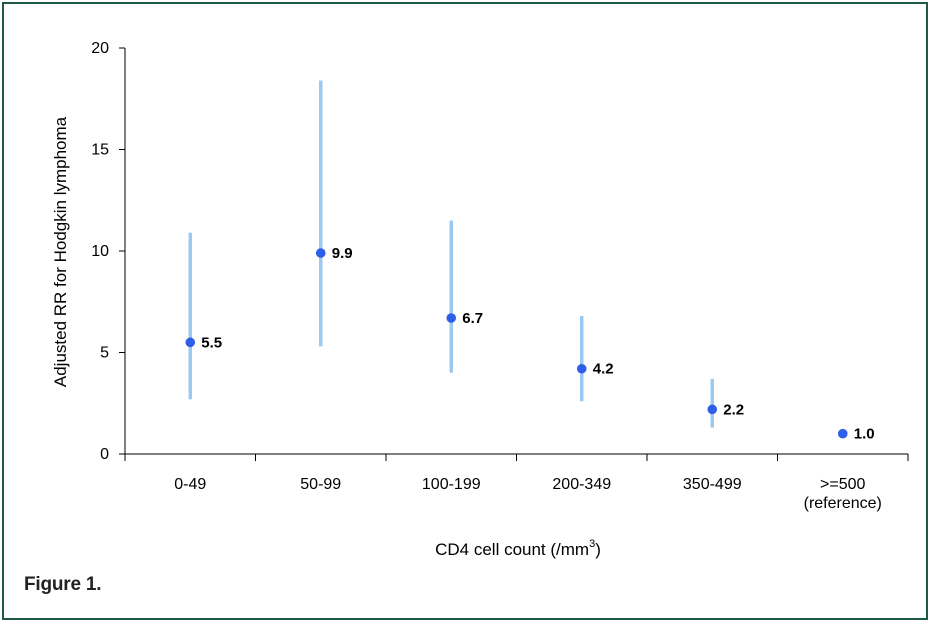 The image size is (933, 625). Describe the element at coordinates (100, 150) in the screenshot. I see `y-tick-label: 15` at that location.